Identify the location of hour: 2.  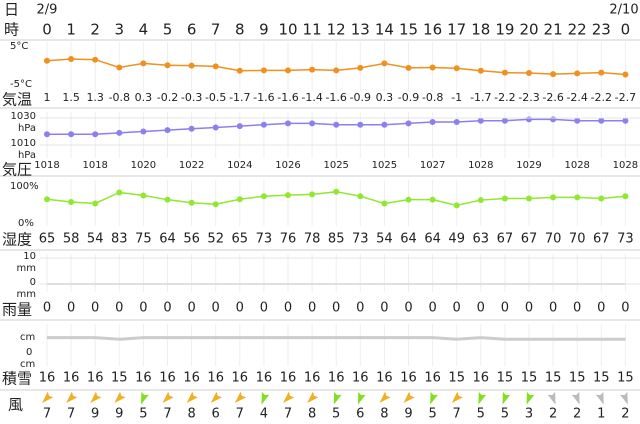
(95, 30).